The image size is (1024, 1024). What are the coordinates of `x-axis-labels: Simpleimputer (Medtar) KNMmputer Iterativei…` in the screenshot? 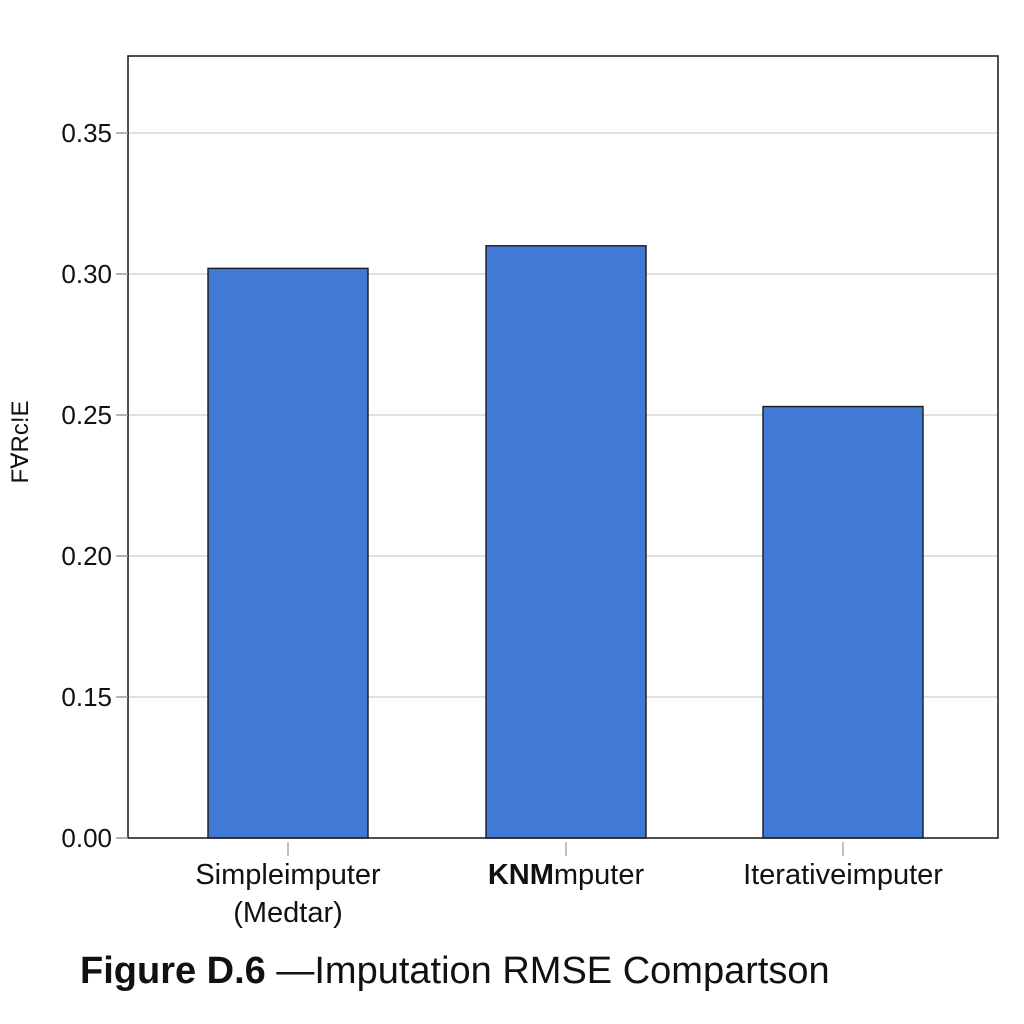 It's located at (569, 885).